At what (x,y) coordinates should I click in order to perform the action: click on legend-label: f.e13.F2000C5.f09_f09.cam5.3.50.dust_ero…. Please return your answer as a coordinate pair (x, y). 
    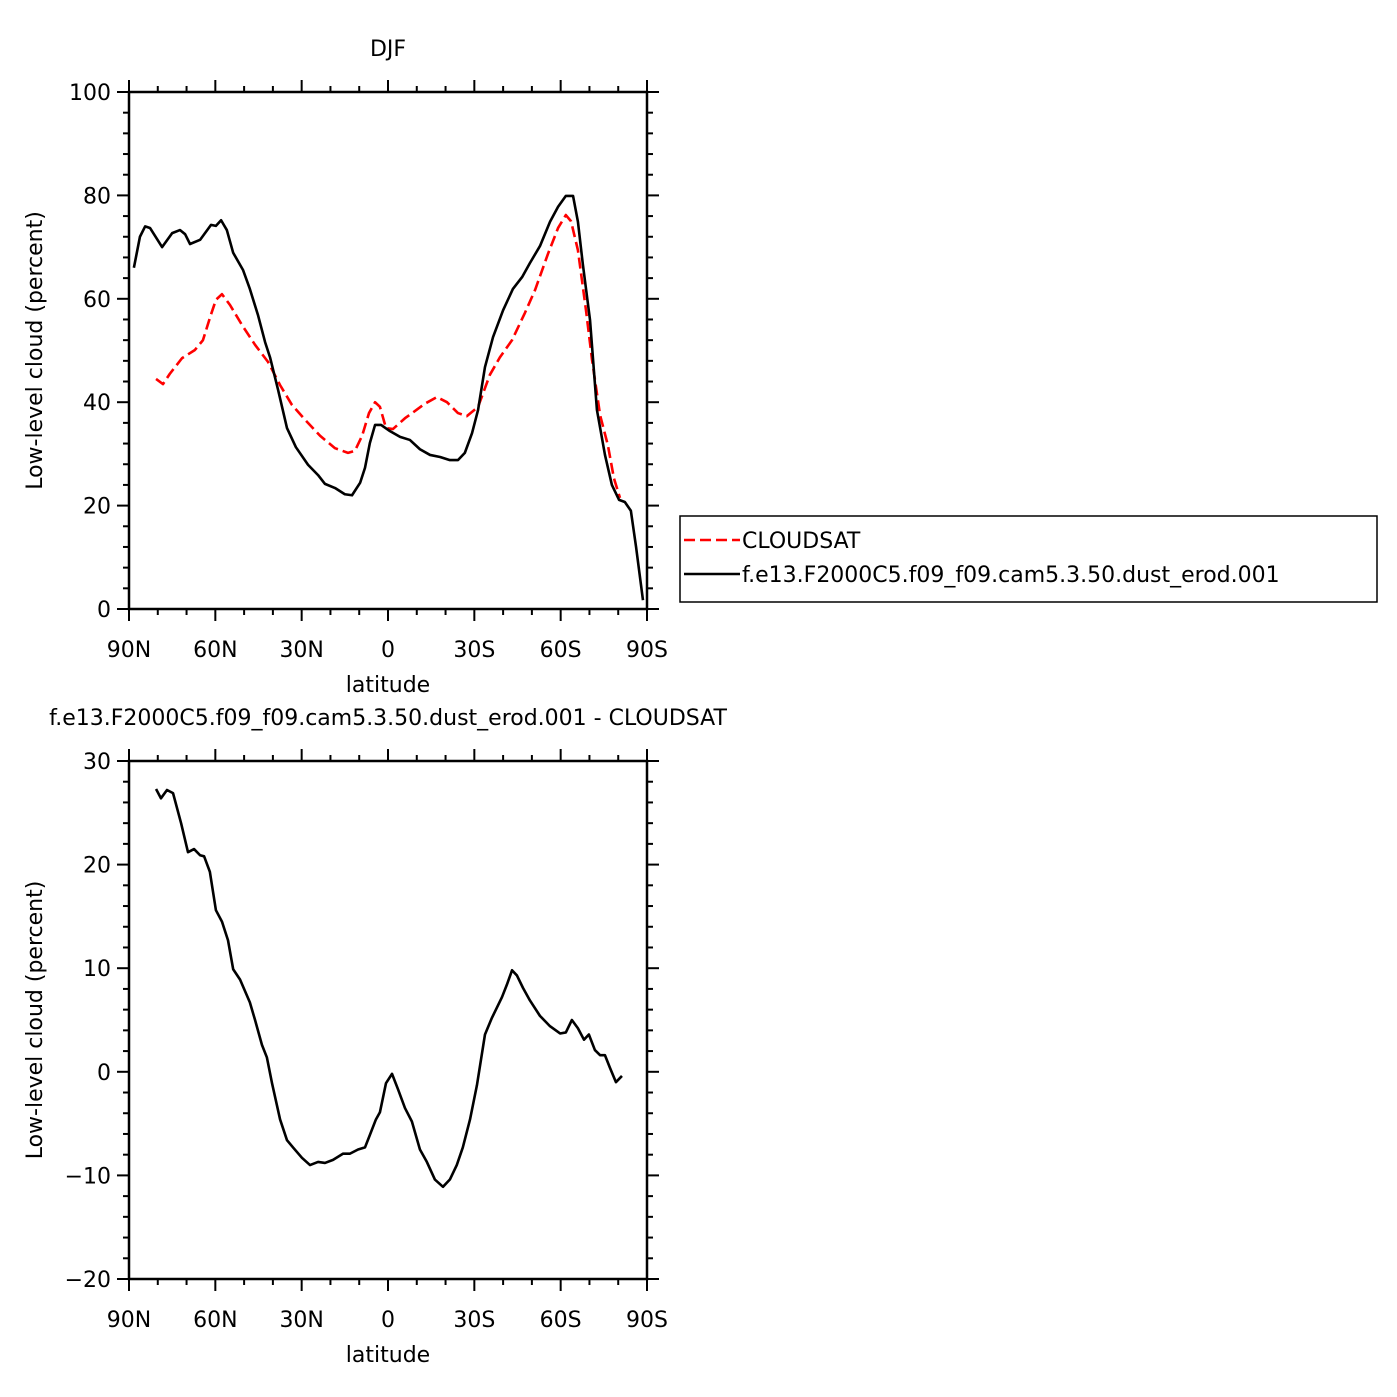
    Looking at the image, I should click on (1011, 575).